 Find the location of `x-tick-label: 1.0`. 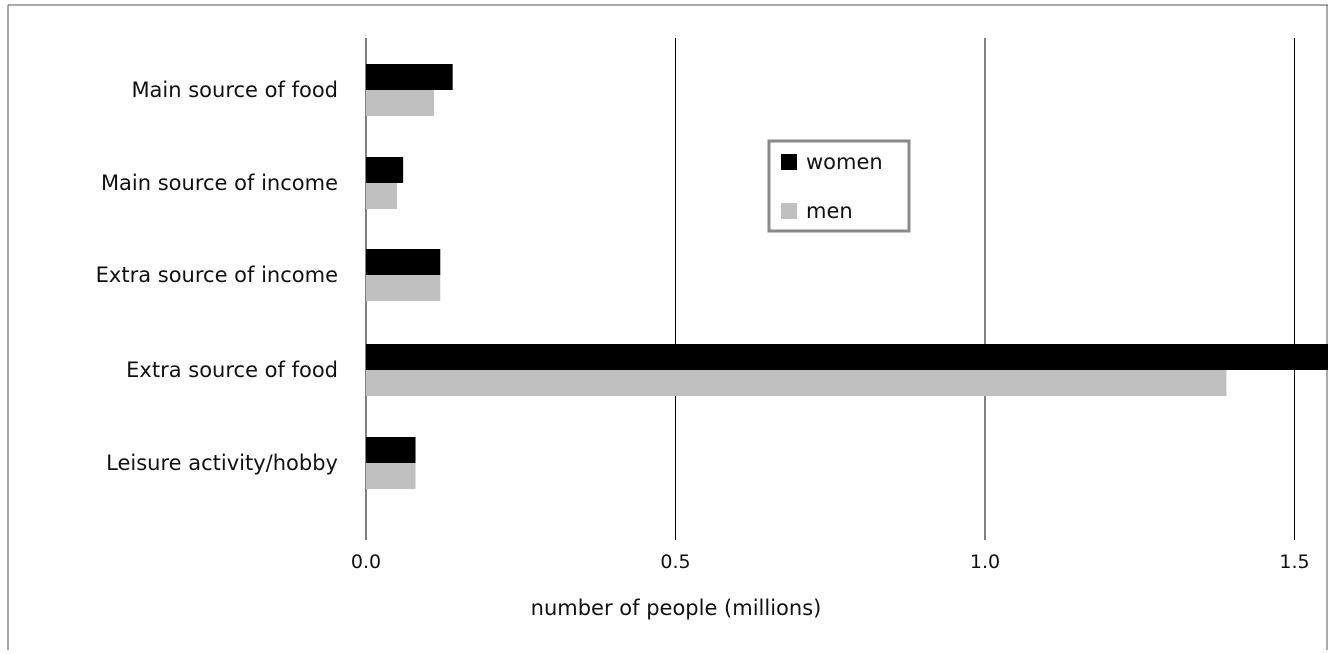

x-tick-label: 1.0 is located at coordinates (985, 562).